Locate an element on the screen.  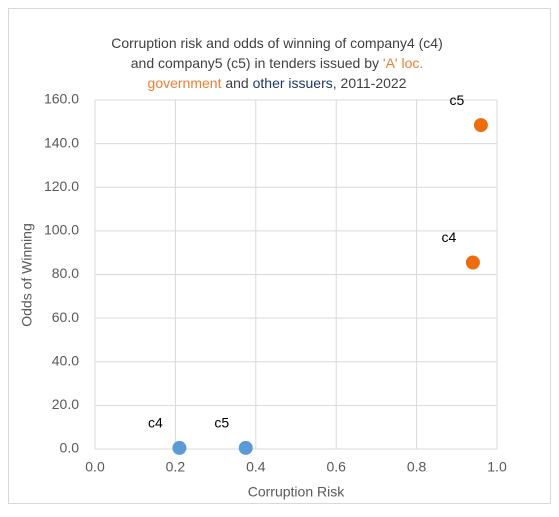
title-part: other issuers is located at coordinates (293, 83).